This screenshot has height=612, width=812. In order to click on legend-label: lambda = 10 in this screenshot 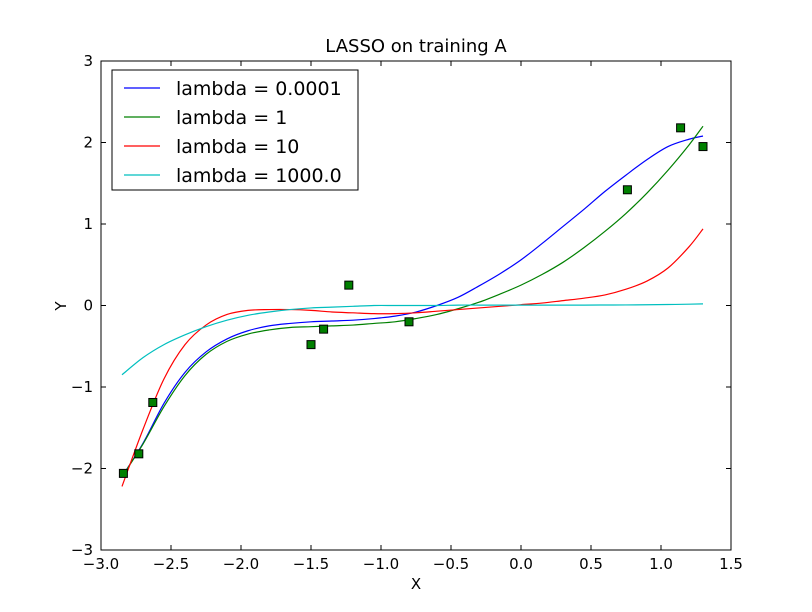, I will do `click(237, 147)`.